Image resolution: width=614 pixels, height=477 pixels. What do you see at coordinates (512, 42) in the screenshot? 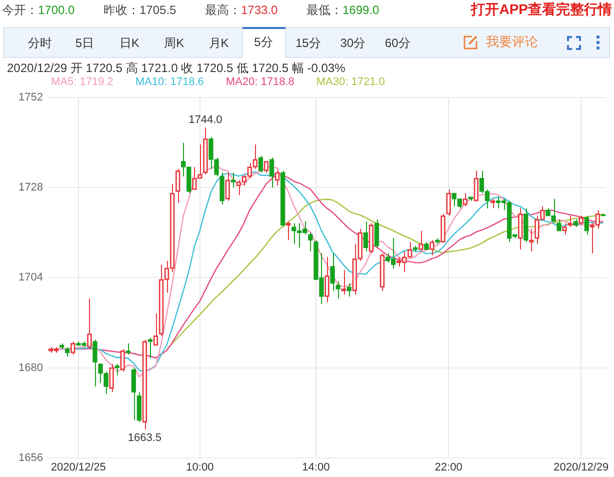
I see `text: 我要评论` at bounding box center [512, 42].